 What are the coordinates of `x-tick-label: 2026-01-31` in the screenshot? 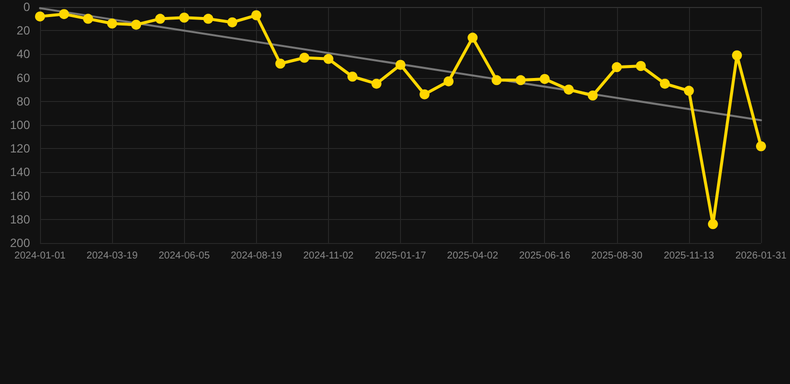 It's located at (761, 256).